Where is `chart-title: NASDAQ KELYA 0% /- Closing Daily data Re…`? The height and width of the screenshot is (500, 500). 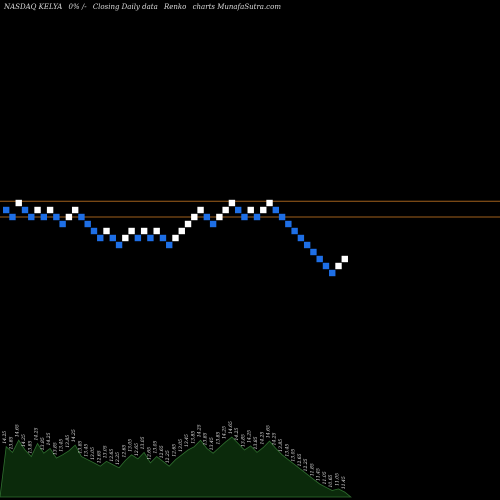
chart-title: NASDAQ KELYA 0% /- Closing Daily data Re… is located at coordinates (144, 7).